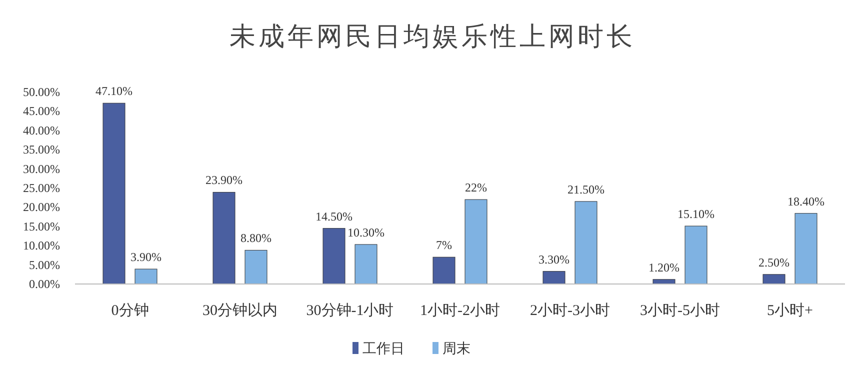 Image resolution: width=865 pixels, height=377 pixels. What do you see at coordinates (44, 265) in the screenshot?
I see `y-tick-label: 5.00%` at bounding box center [44, 265].